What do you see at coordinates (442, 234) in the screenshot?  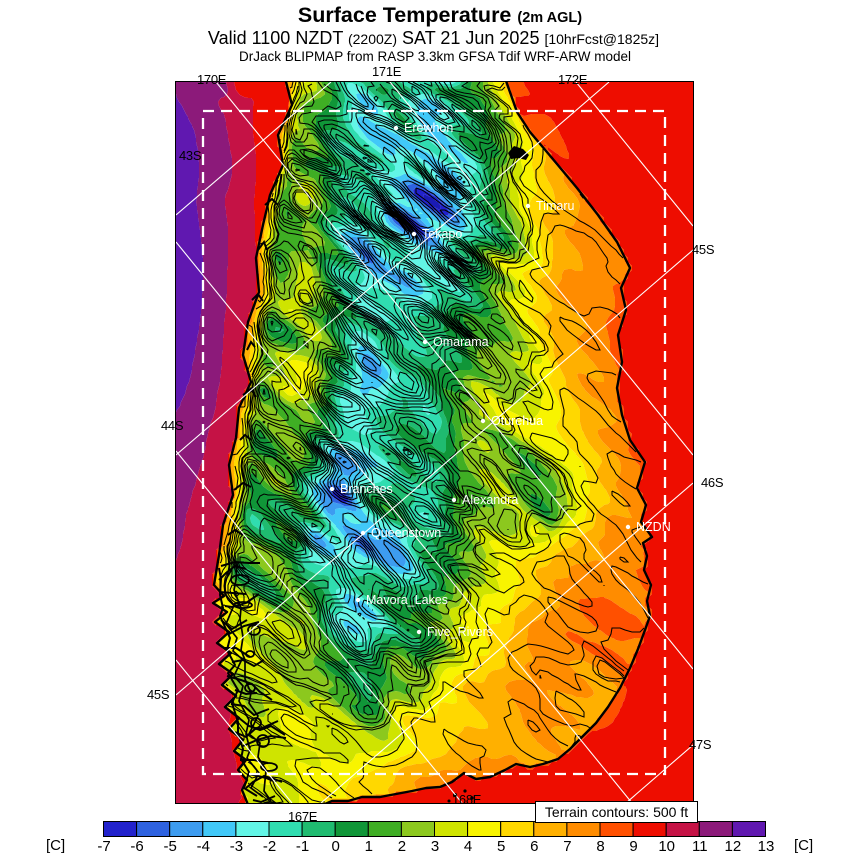 I see `svg-text: Tekapo` at bounding box center [442, 234].